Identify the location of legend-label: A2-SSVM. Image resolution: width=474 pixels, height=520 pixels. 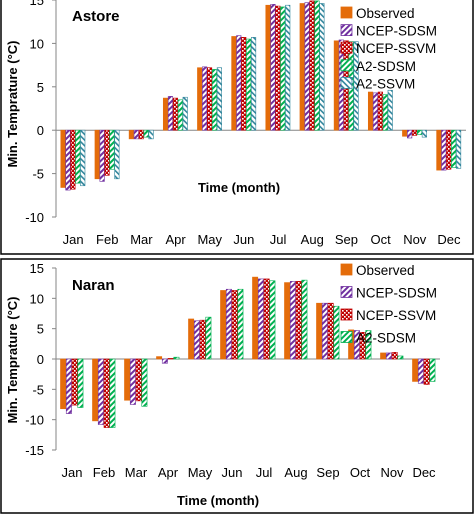
(385, 83).